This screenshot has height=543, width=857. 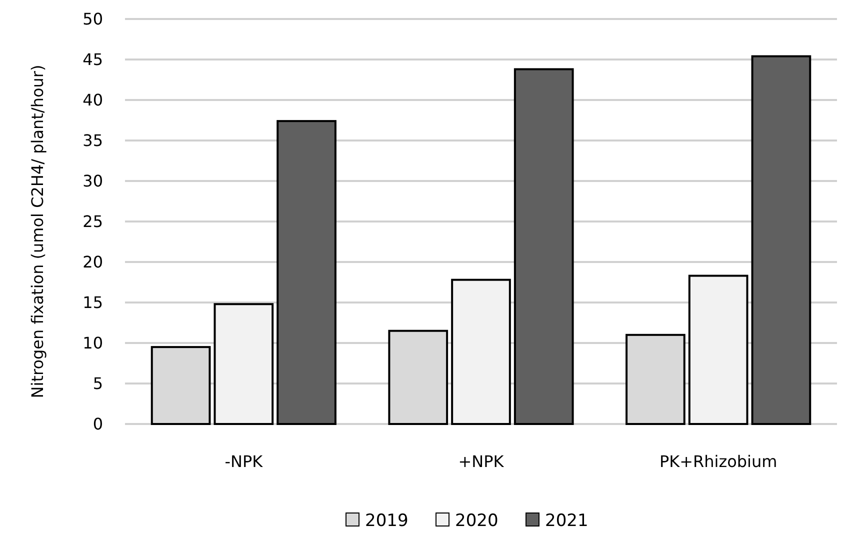 What do you see at coordinates (92, 140) in the screenshot?
I see `y-tick-label: 35` at bounding box center [92, 140].